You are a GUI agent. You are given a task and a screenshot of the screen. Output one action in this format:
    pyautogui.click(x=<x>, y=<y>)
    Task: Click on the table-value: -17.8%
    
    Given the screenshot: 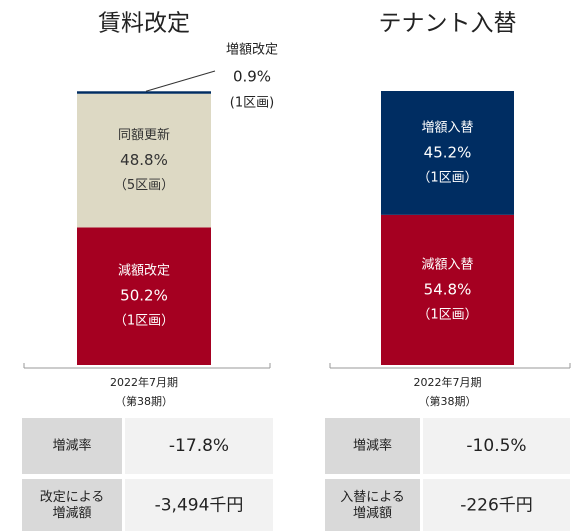 What is the action you would take?
    pyautogui.click(x=199, y=446)
    